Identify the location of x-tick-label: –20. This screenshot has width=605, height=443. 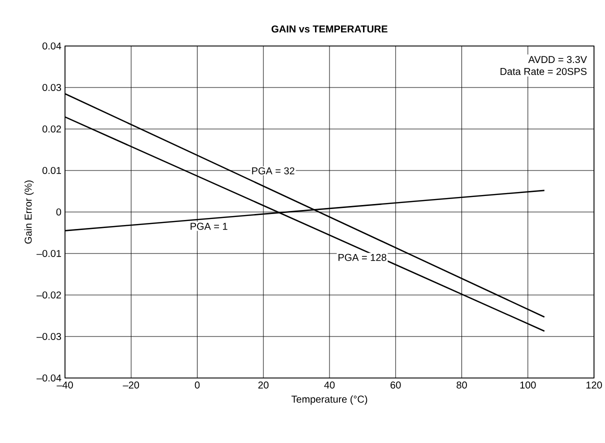
(131, 385).